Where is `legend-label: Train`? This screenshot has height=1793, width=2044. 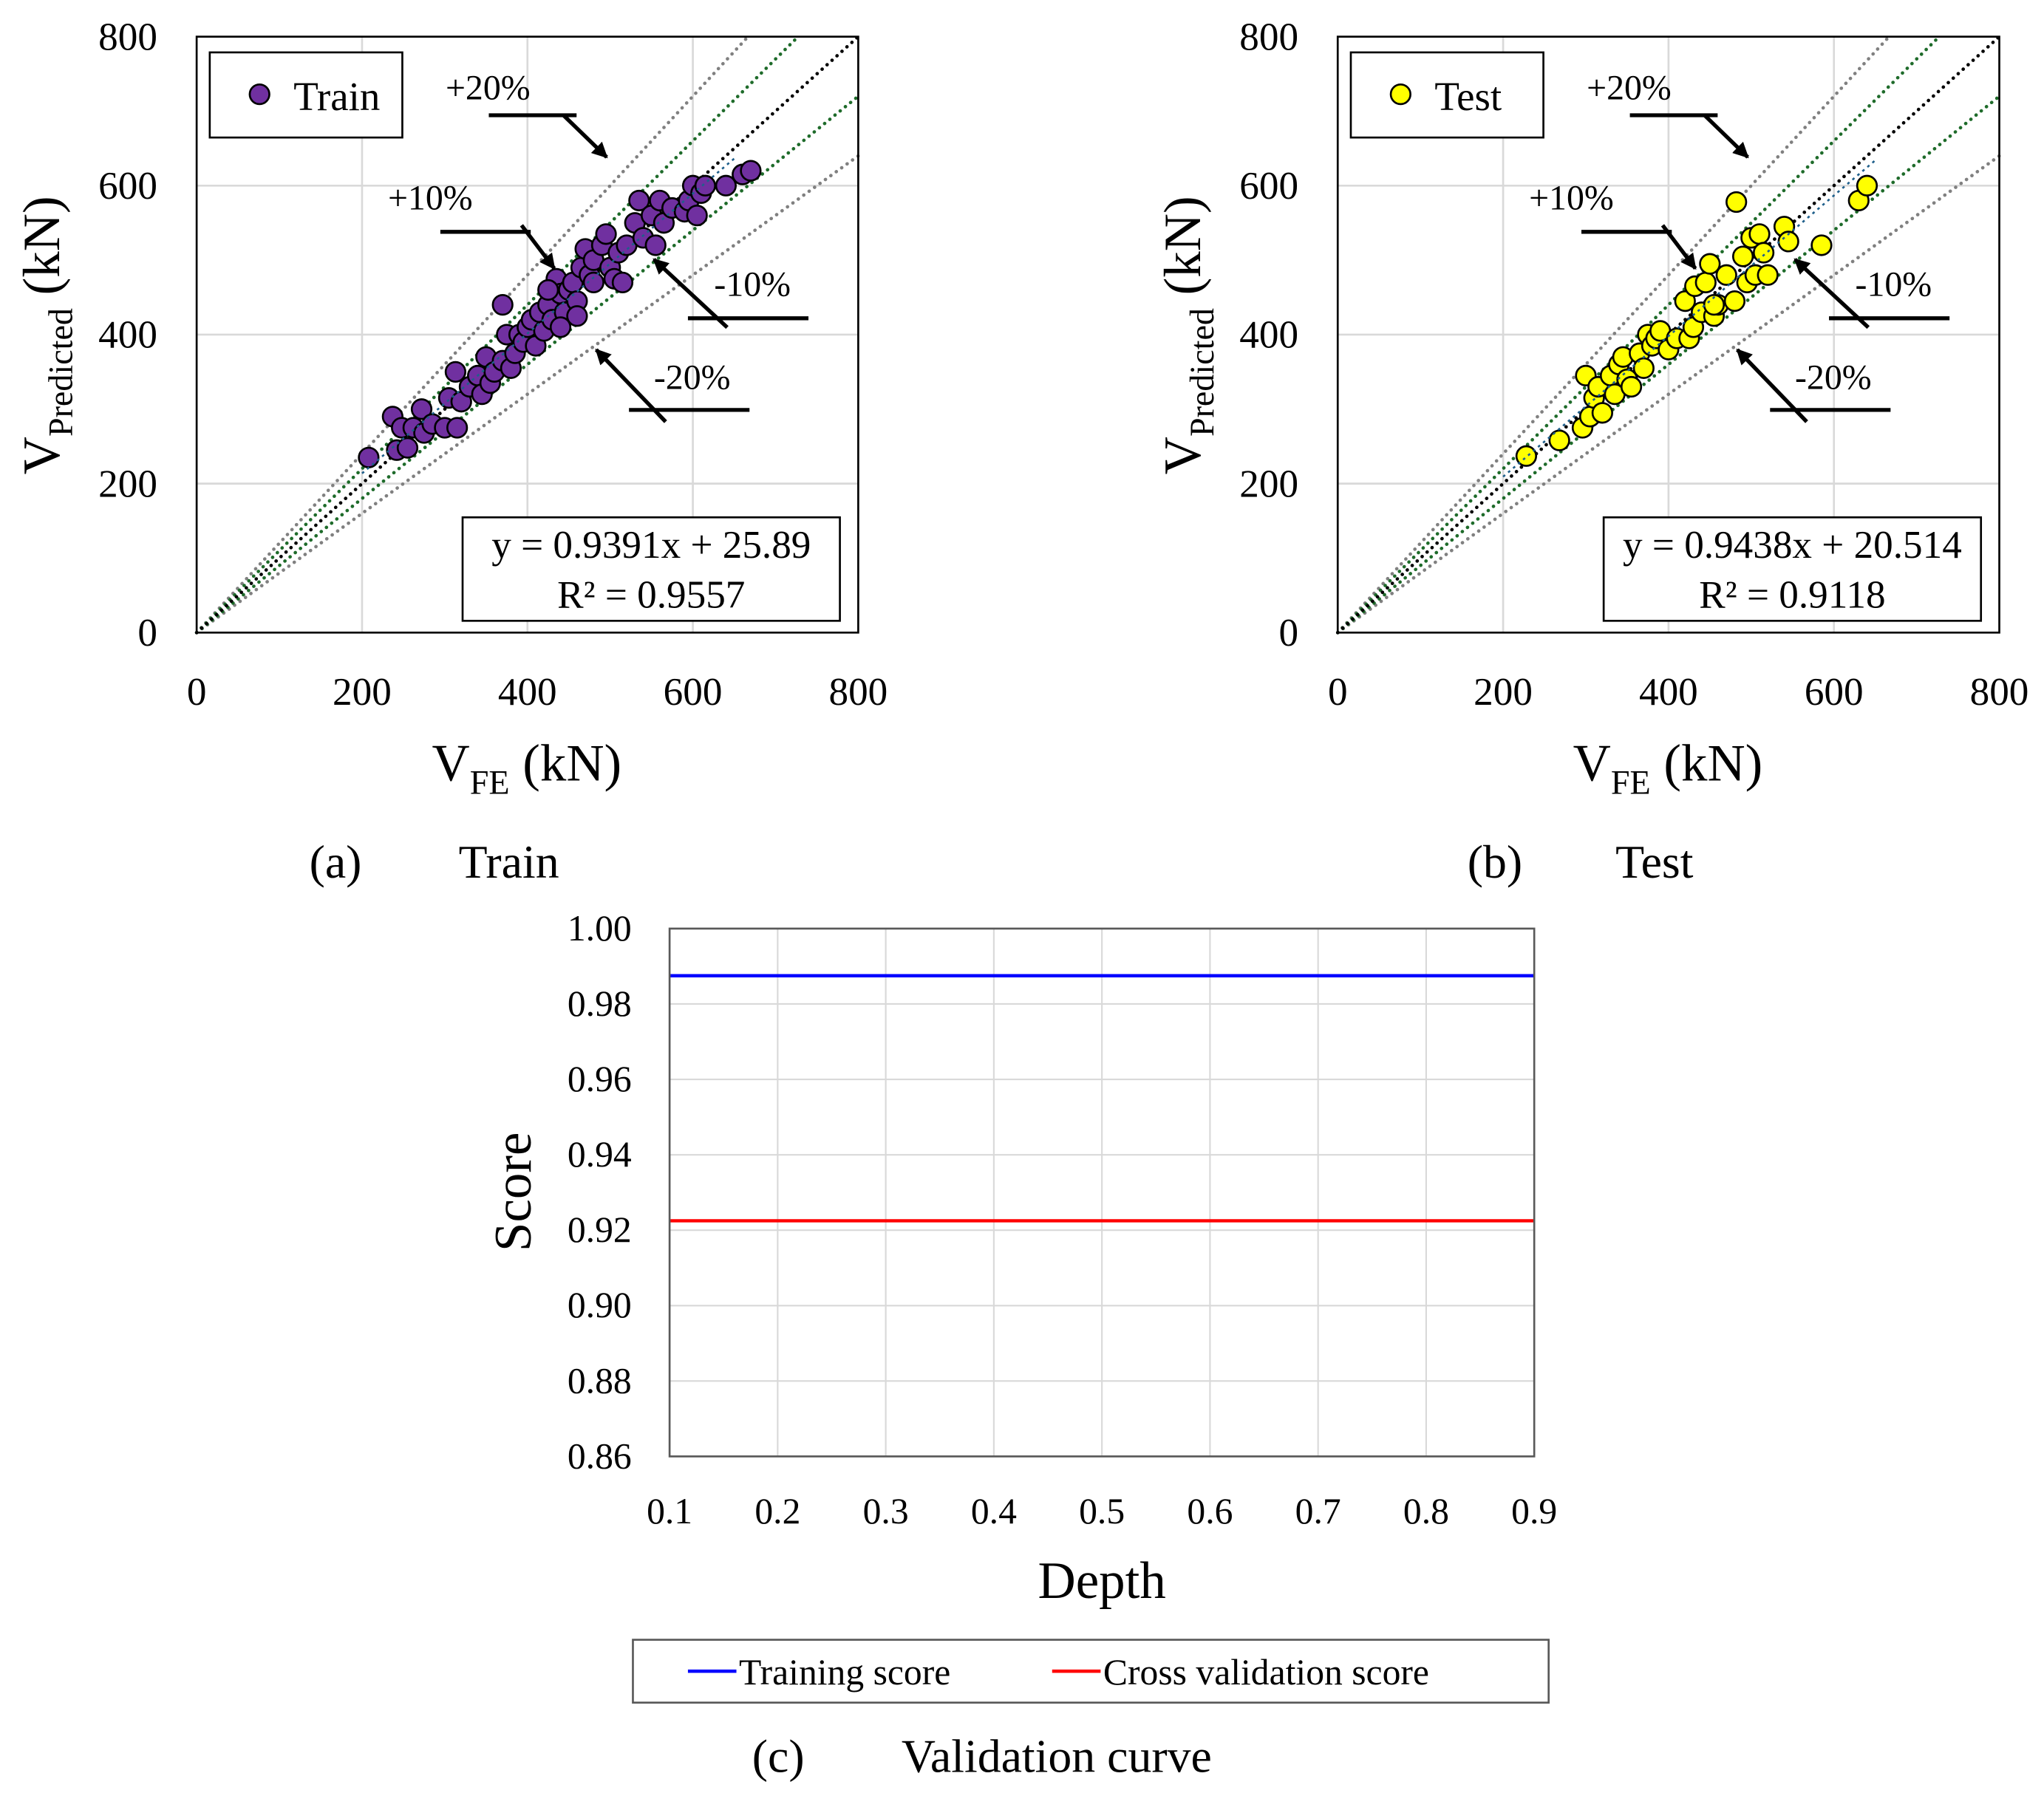 legend-label: Train is located at coordinates (336, 96).